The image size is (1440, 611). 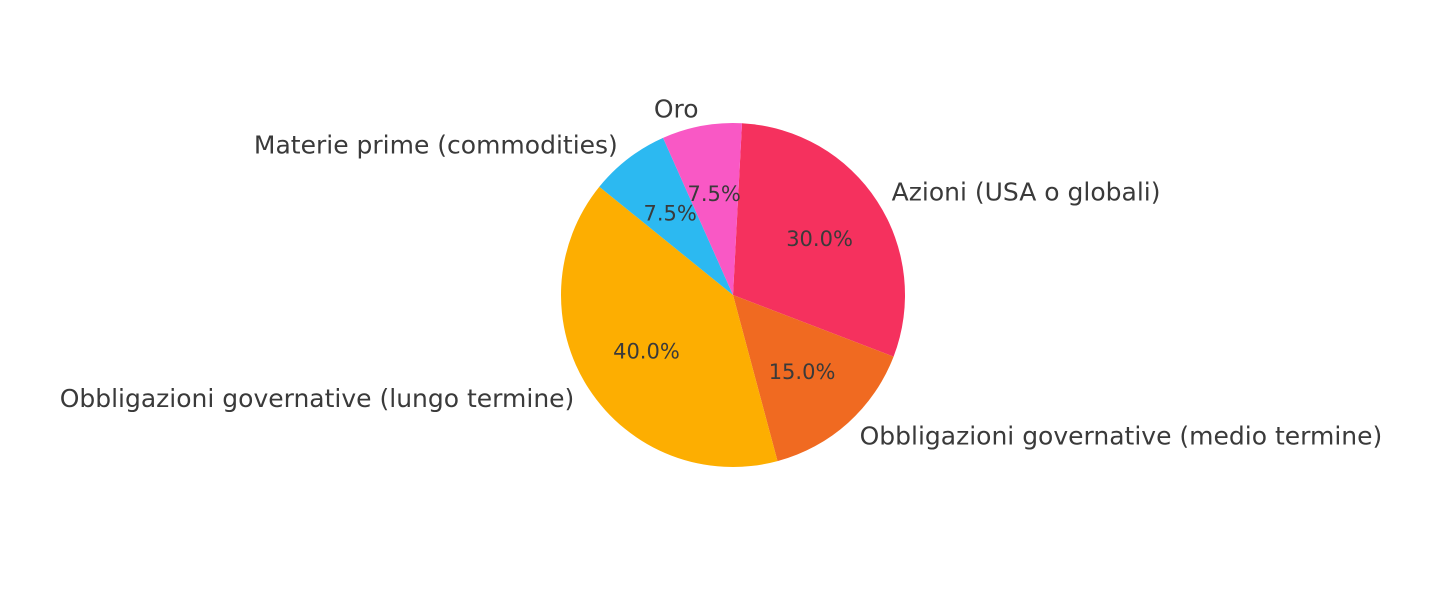 I want to click on slice-percent-3: 7.5%, so click(x=670, y=213).